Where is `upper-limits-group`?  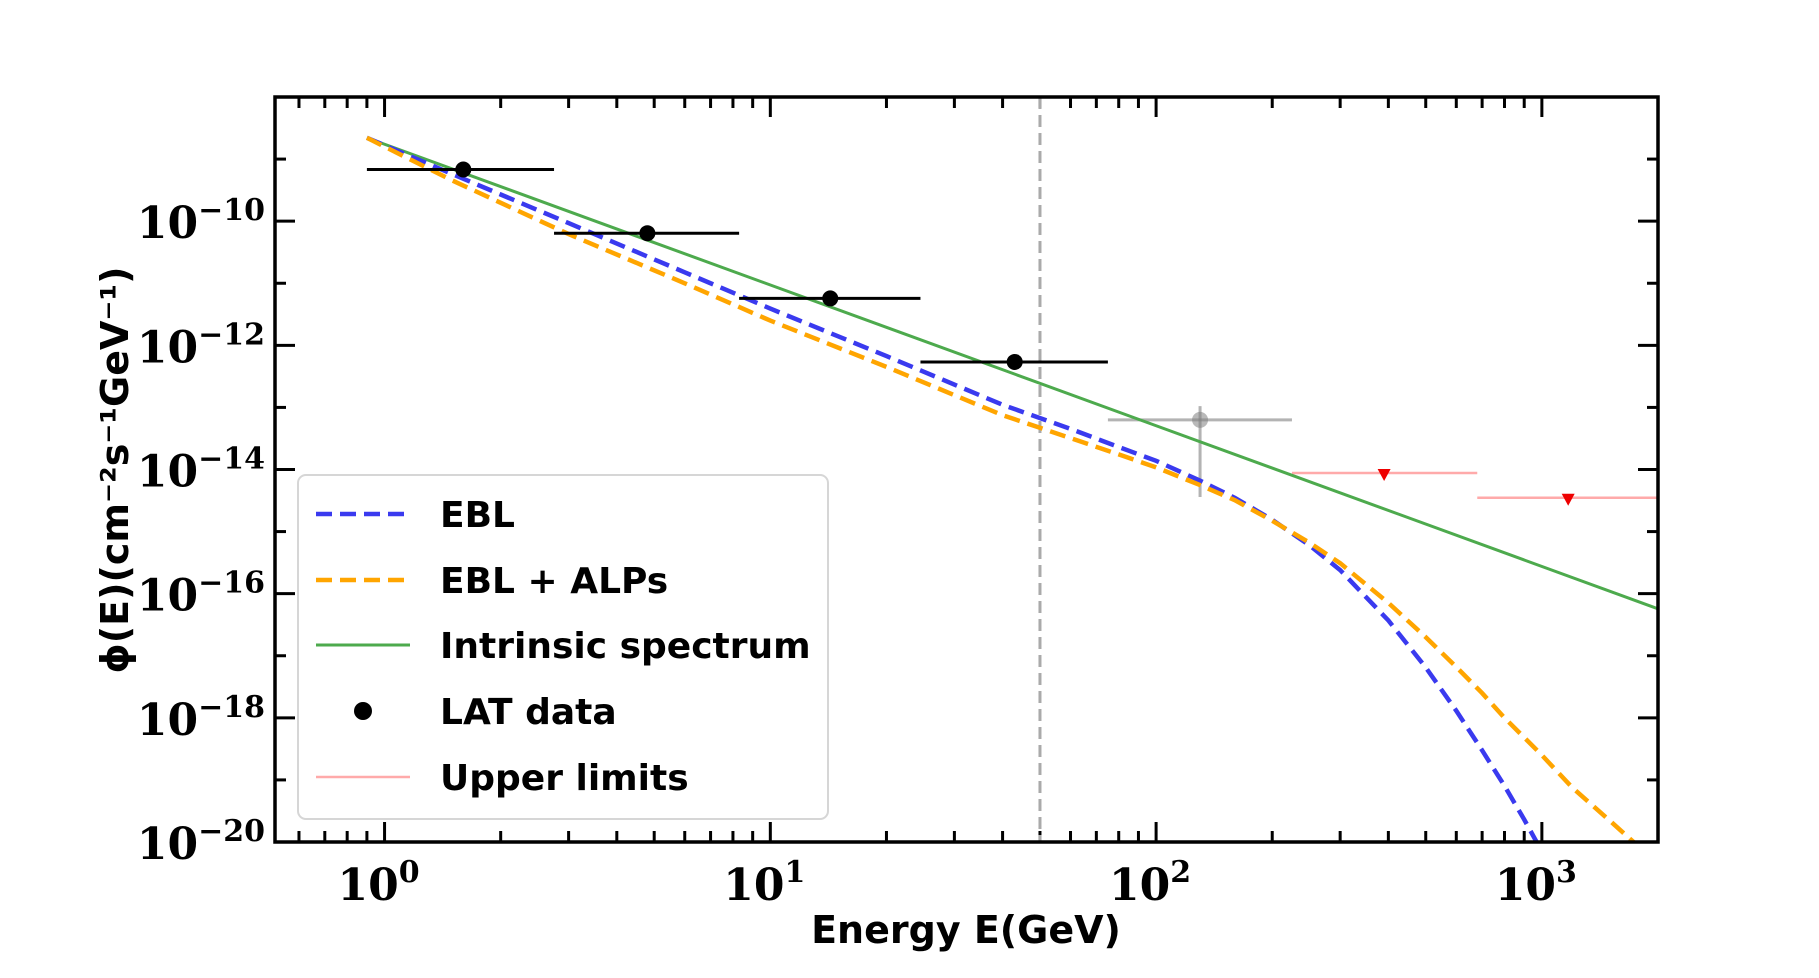
upper-limits-group is located at coordinates (1474, 487).